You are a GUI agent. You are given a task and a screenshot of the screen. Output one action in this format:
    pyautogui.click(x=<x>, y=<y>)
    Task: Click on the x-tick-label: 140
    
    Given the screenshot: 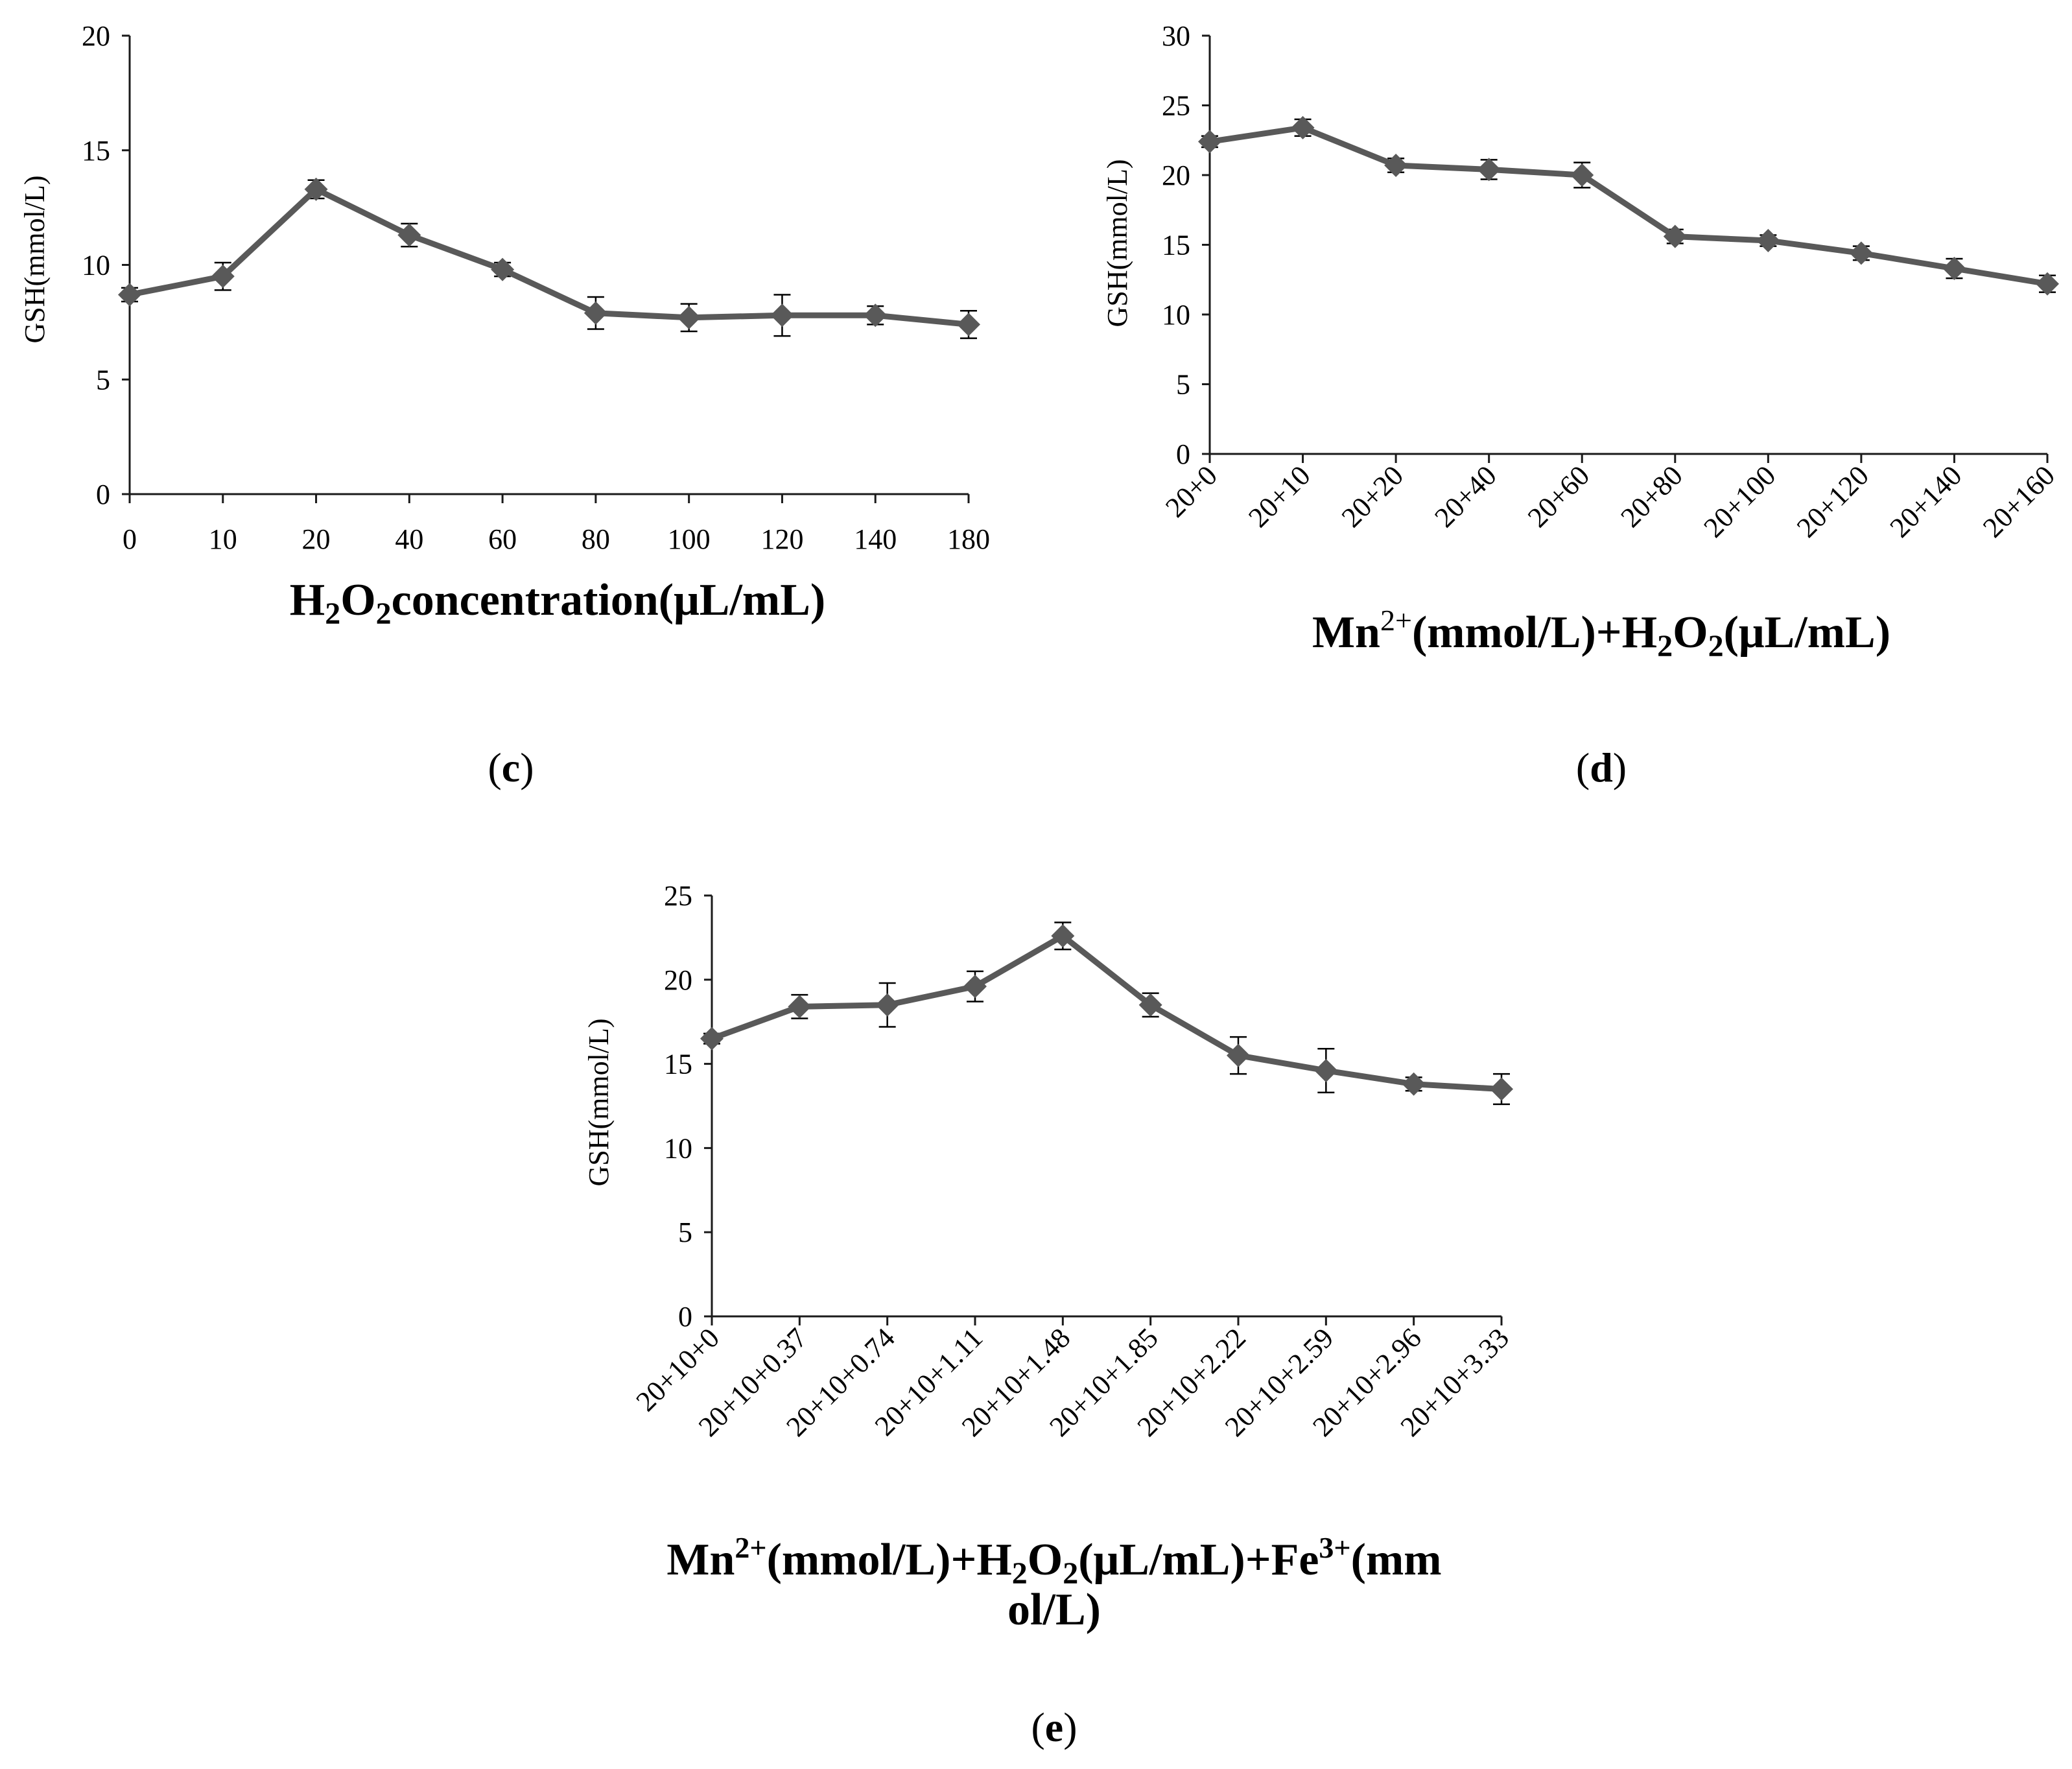 What is the action you would take?
    pyautogui.click(x=875, y=539)
    